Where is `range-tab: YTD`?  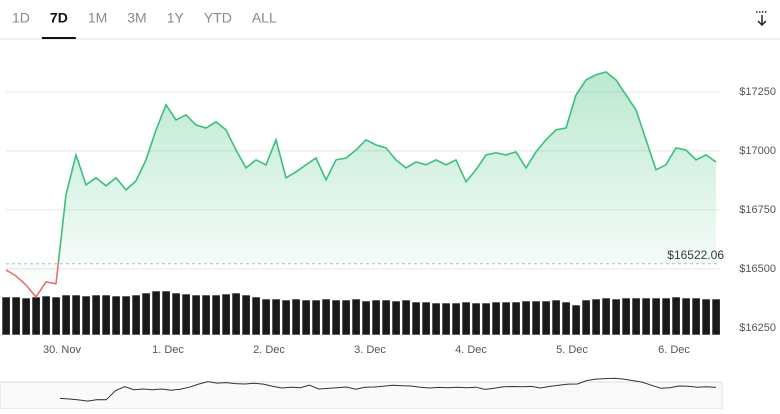 range-tab: YTD is located at coordinates (218, 18).